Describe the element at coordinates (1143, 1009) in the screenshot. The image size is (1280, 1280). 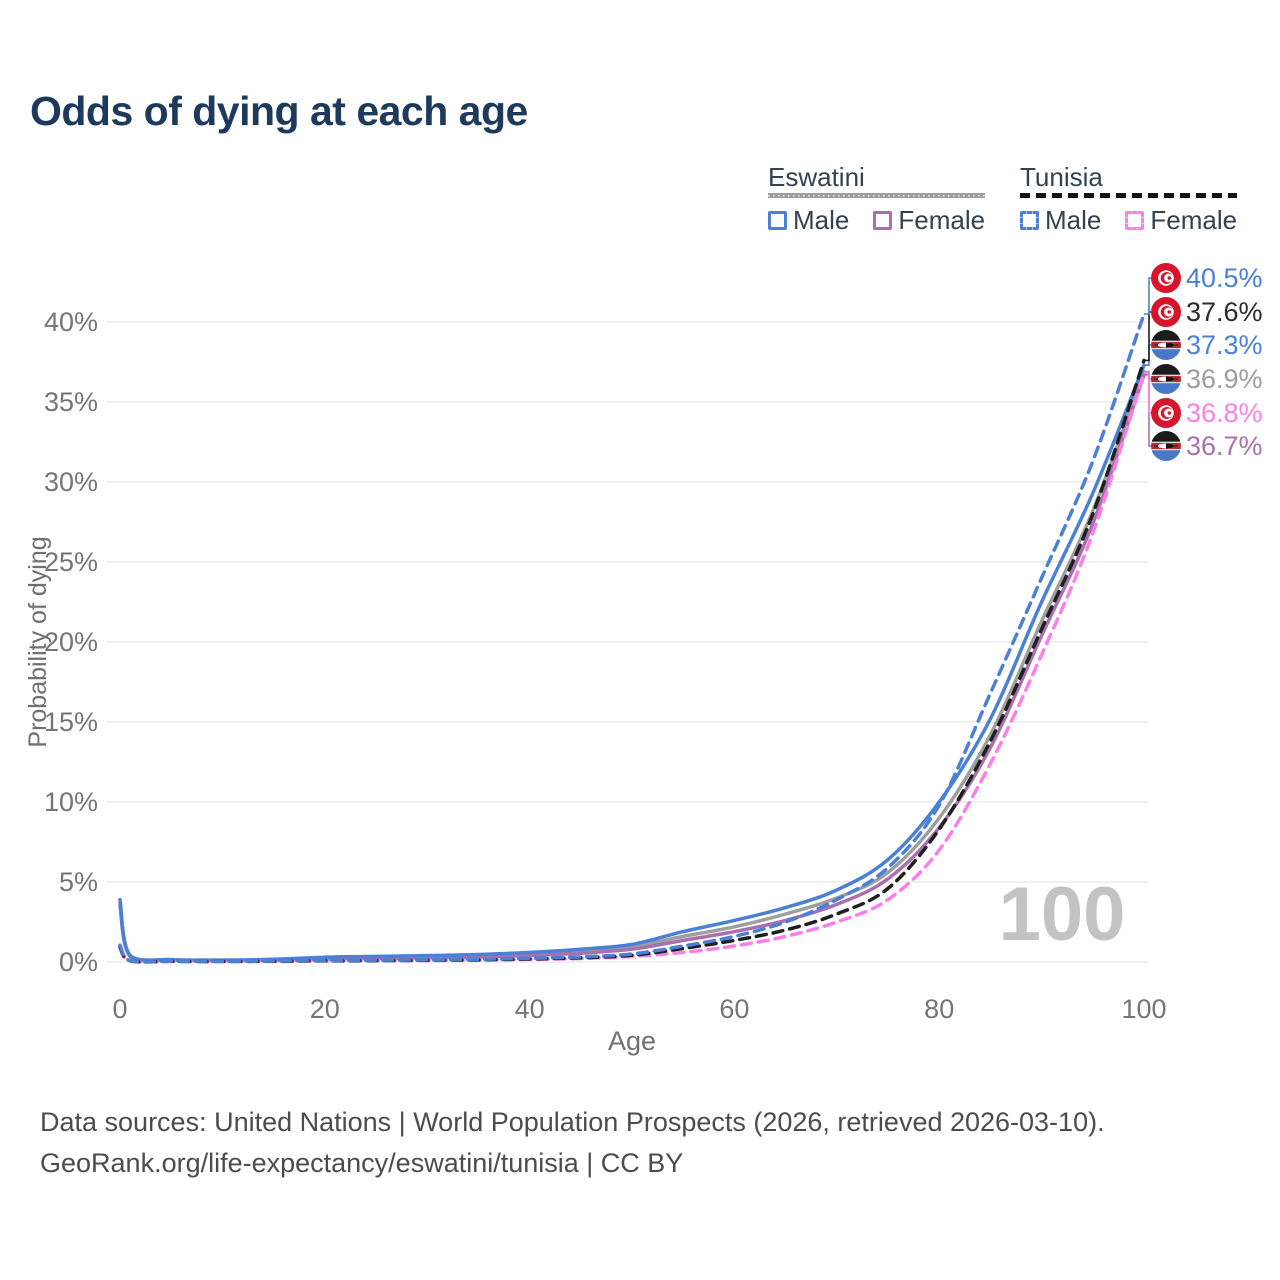
I see `x-tick-label: 100` at that location.